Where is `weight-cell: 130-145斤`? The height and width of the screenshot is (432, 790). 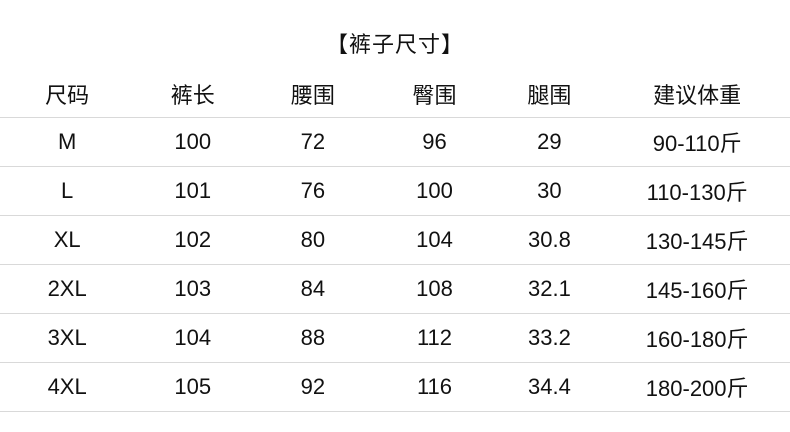
weight-cell: 130-145斤 is located at coordinates (697, 240).